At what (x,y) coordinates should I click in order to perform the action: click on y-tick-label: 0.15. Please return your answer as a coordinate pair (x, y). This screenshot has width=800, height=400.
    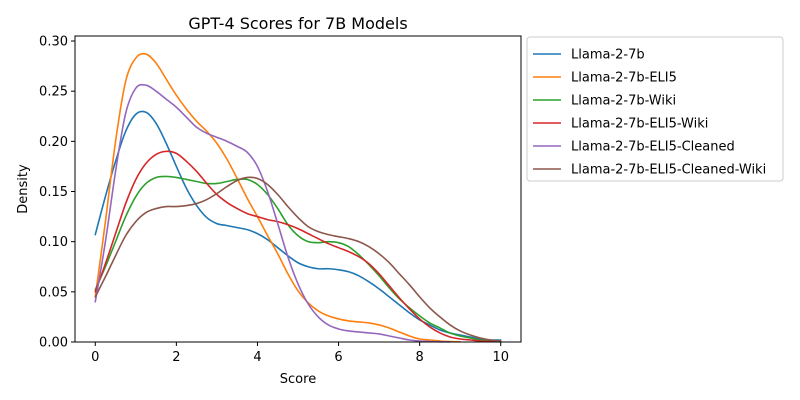
    Looking at the image, I should click on (53, 192).